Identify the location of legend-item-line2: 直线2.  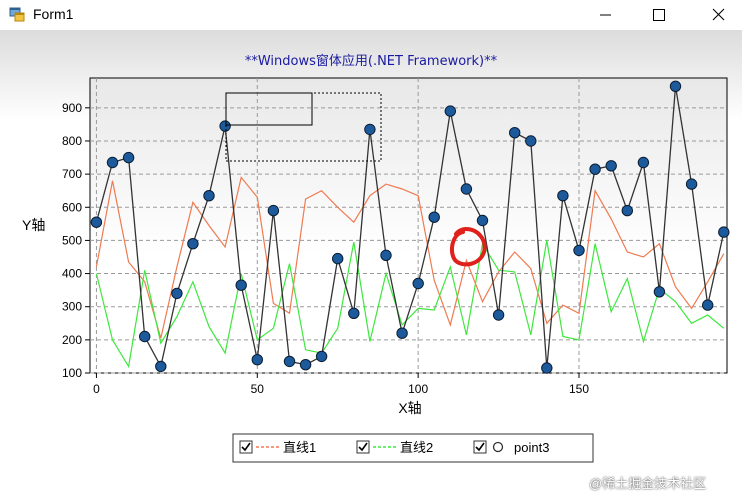
(394, 447).